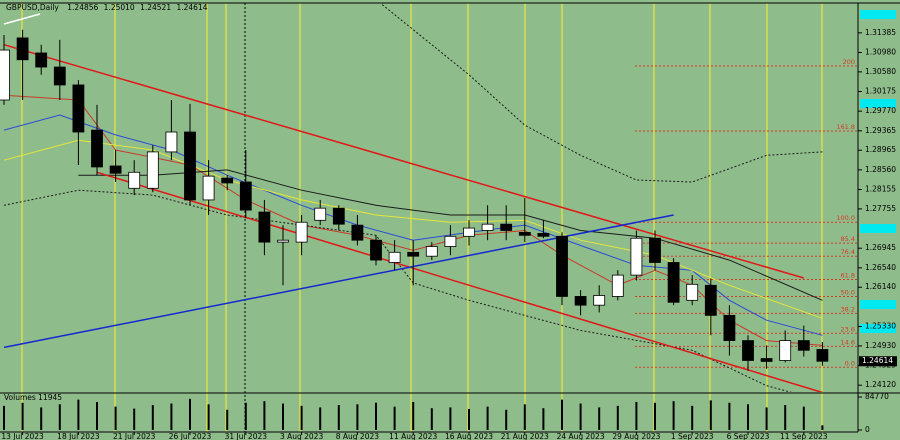  What do you see at coordinates (867, 429) in the screenshot?
I see `volume-tick-label: 0` at bounding box center [867, 429].